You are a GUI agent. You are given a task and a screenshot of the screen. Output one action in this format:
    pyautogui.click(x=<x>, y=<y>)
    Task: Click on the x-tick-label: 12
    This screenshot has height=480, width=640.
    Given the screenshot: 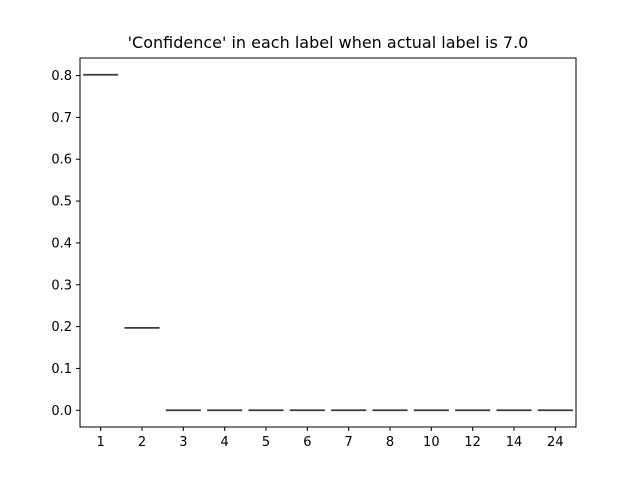 What is the action you would take?
    pyautogui.click(x=472, y=442)
    